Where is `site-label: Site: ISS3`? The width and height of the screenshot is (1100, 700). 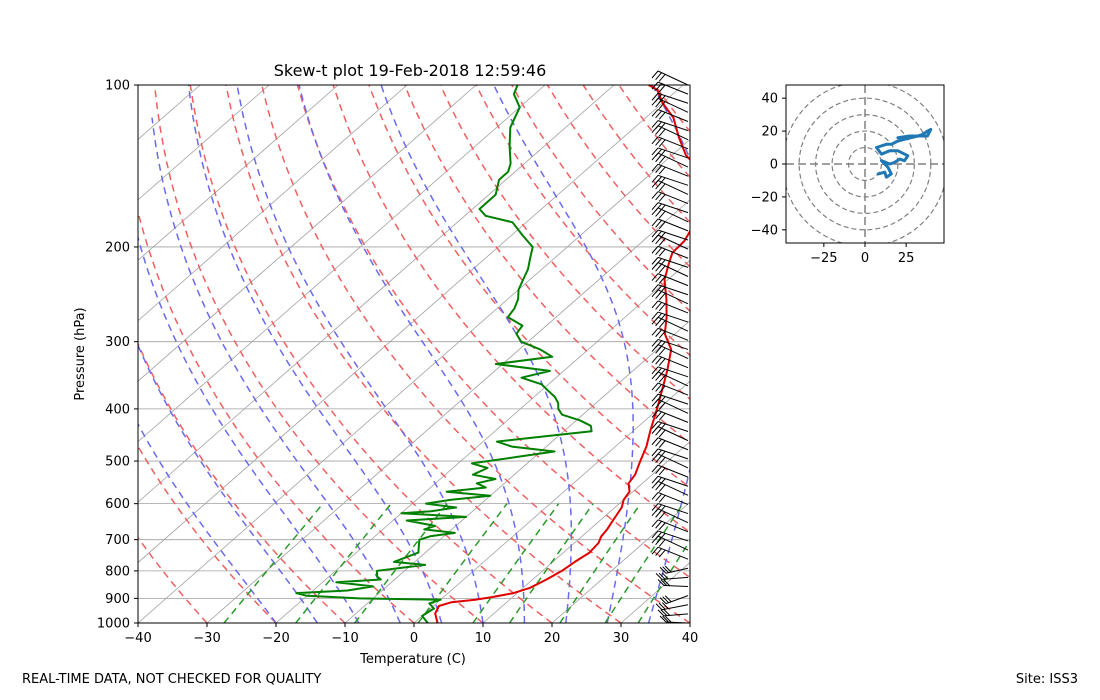
site-label: Site: ISS3 is located at coordinates (1046, 679).